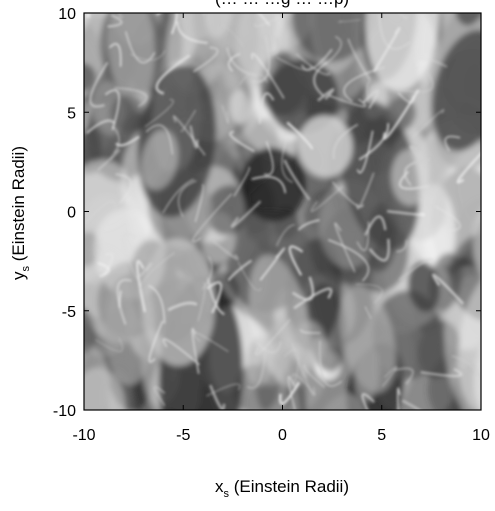 The width and height of the screenshot is (495, 511). Describe the element at coordinates (481, 435) in the screenshot. I see `x-tick-label: 10` at that location.